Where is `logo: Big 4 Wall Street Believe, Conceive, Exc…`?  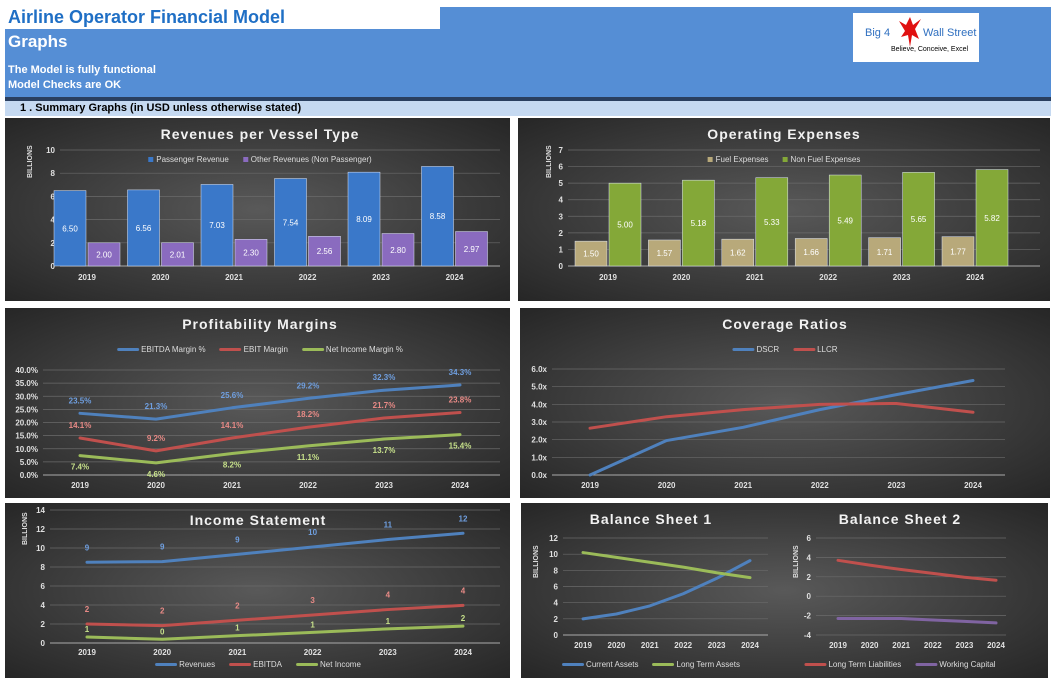 logo: Big 4 Wall Street Believe, Conceive, Exc… is located at coordinates (916, 37).